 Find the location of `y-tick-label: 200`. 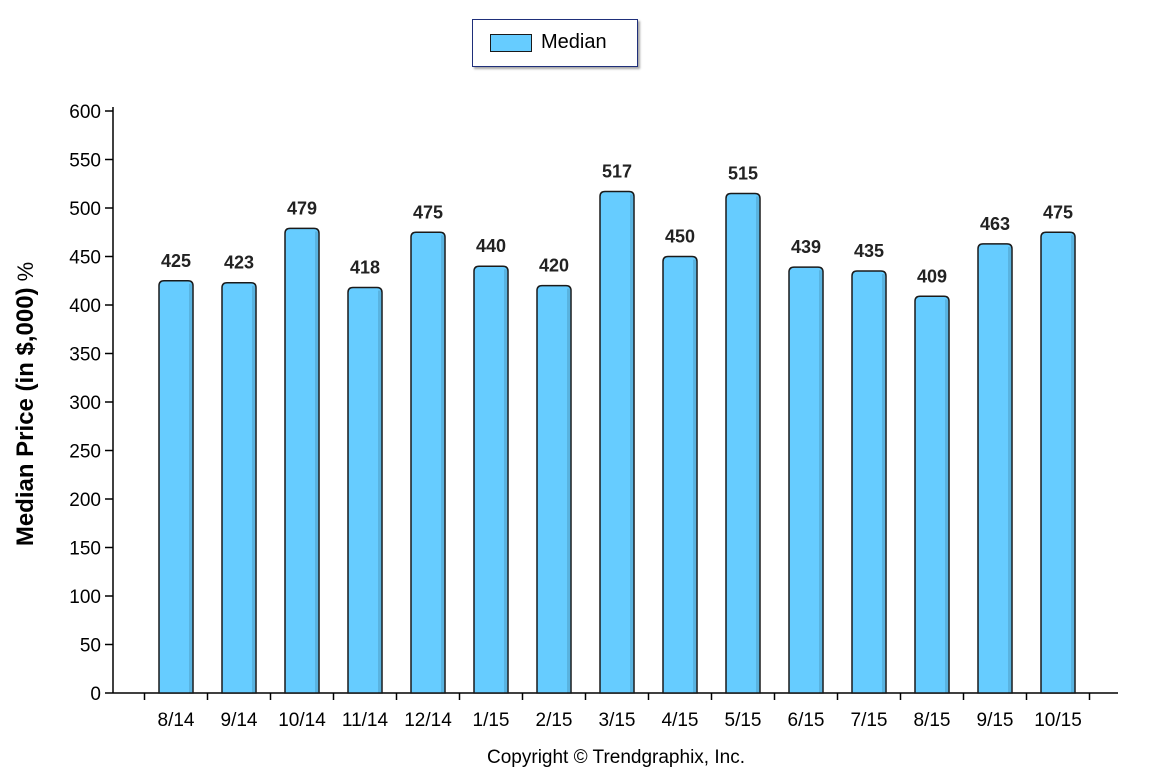

y-tick-label: 200 is located at coordinates (85, 500).